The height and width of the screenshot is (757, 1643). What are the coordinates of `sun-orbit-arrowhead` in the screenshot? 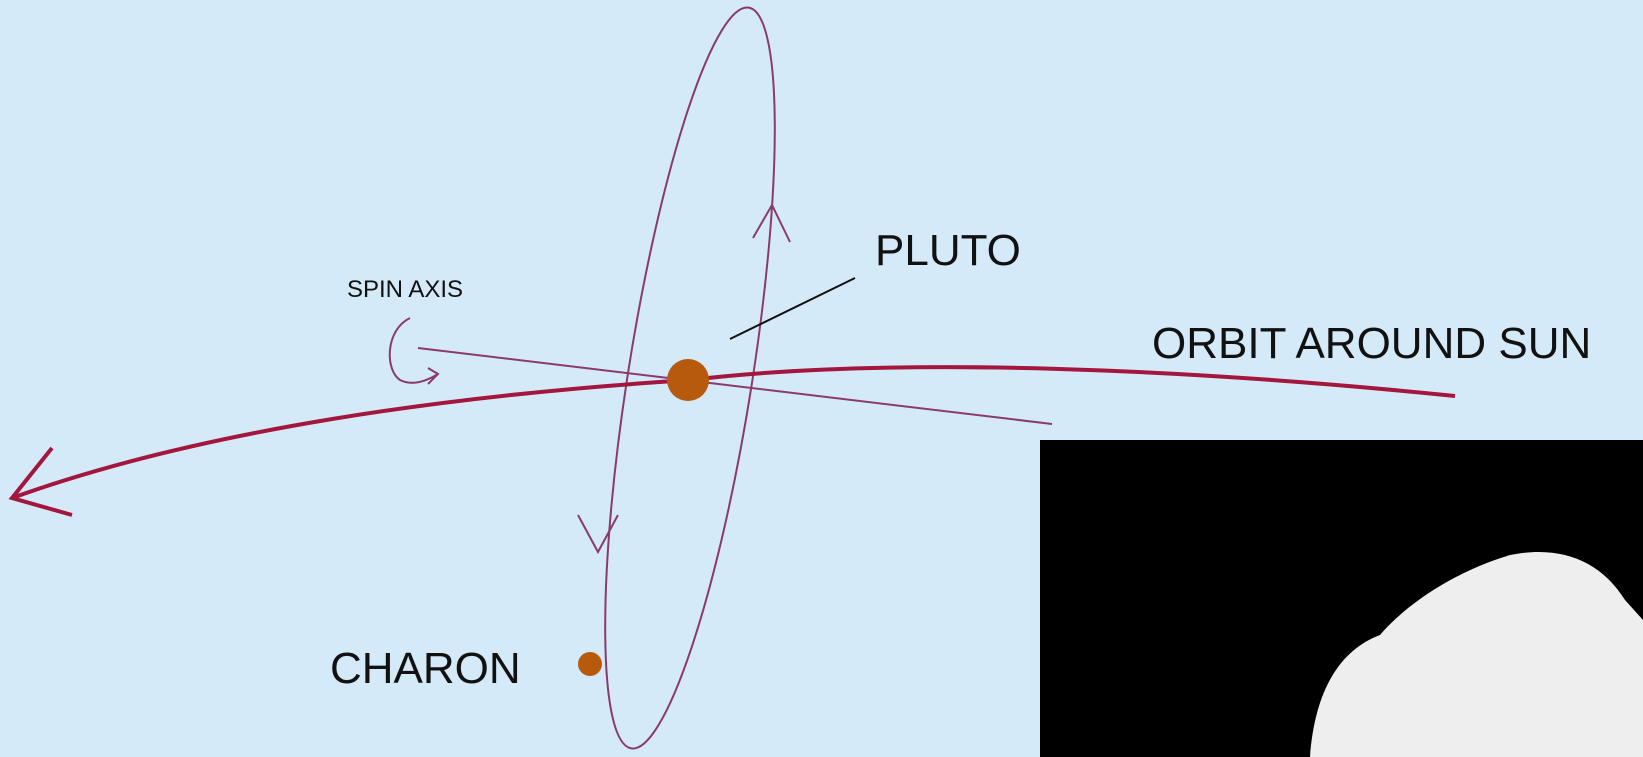 It's located at (40, 481).